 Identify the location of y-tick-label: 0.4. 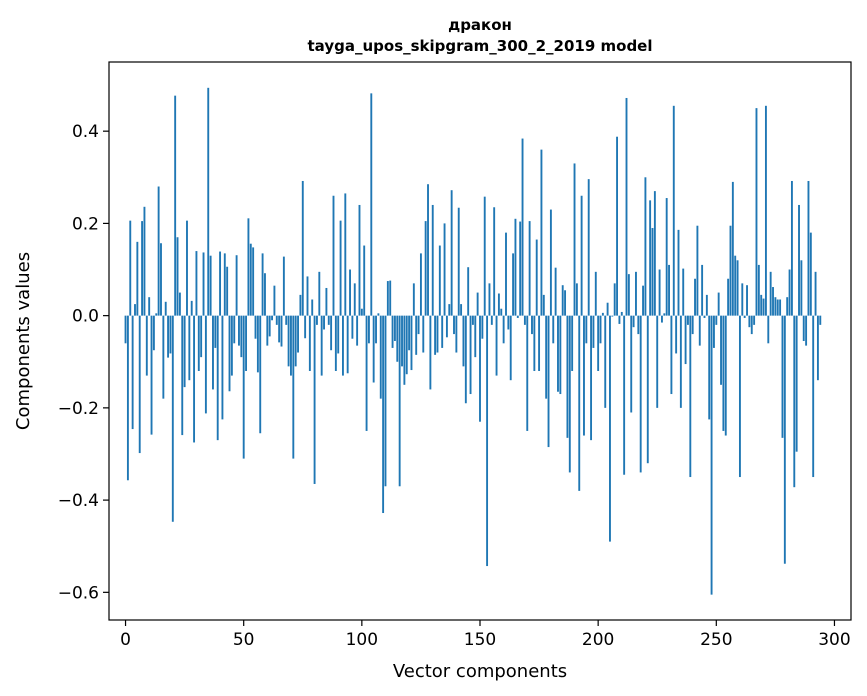
(85, 132).